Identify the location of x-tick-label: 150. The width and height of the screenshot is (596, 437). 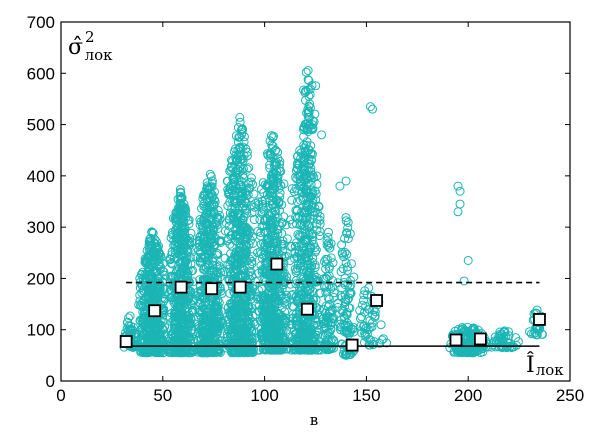
(366, 395).